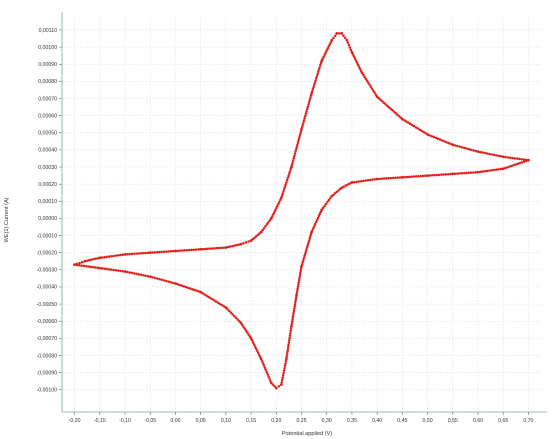 The height and width of the screenshot is (439, 553). I want to click on x-tick-label: 0,40, so click(377, 421).